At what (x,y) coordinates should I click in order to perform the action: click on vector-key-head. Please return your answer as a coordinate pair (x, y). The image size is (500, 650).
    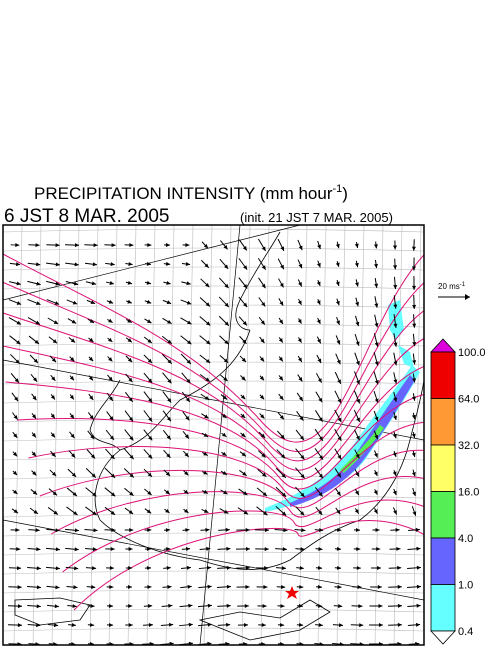
    Looking at the image, I should click on (467, 297).